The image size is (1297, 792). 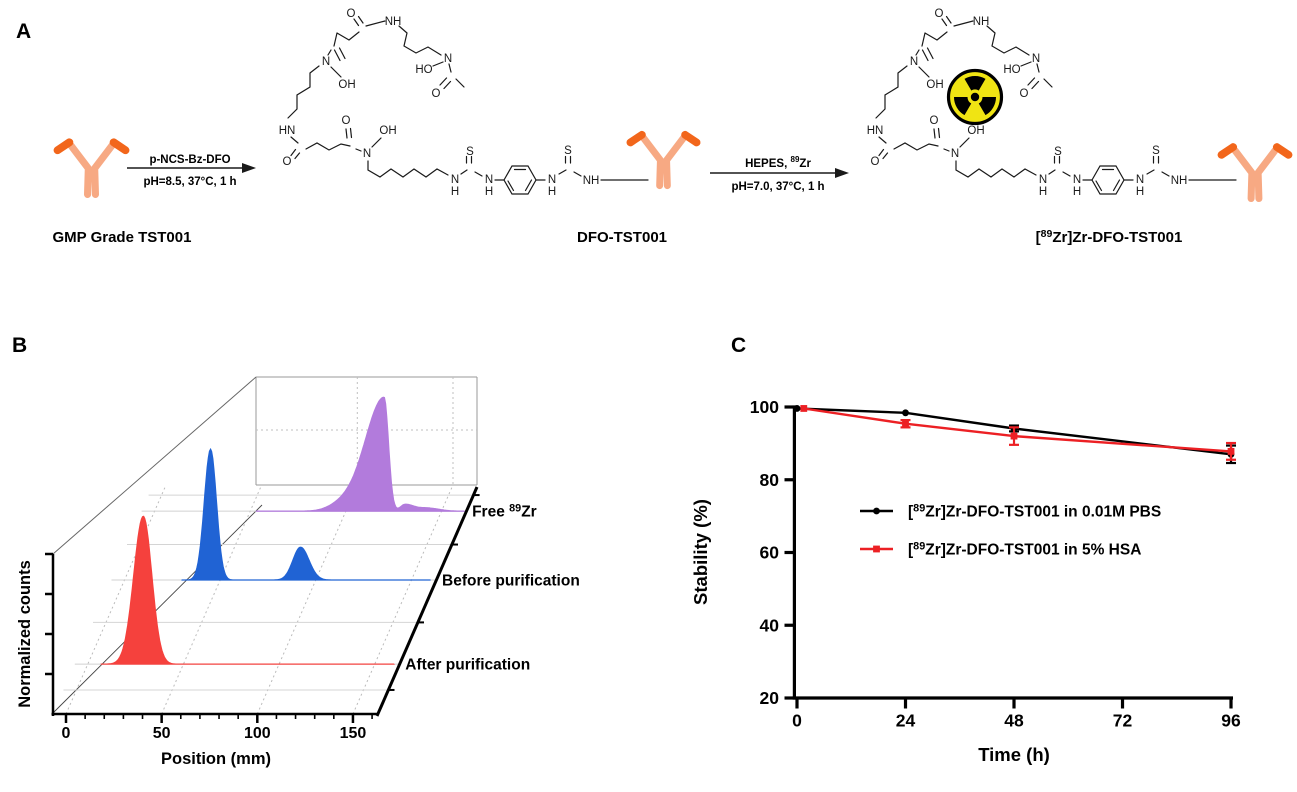 I want to click on antibody-icon-reactant, so click(x=92, y=168).